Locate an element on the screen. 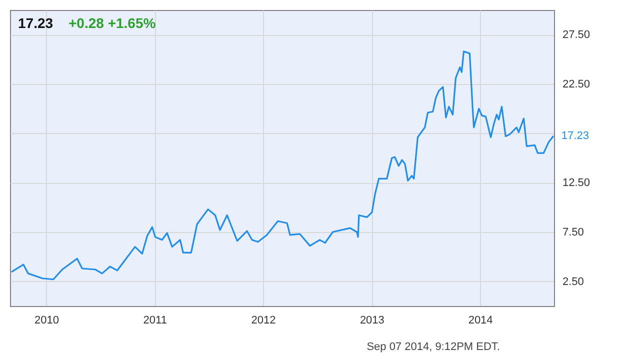 This screenshot has height=362, width=635. annotation: 17.23 is located at coordinates (575, 136).